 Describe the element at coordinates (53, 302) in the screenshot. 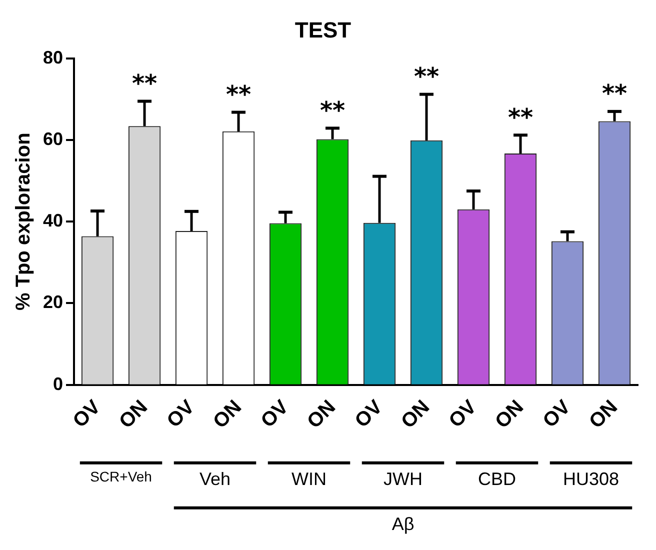

I see `y-tick-label: 20` at that location.